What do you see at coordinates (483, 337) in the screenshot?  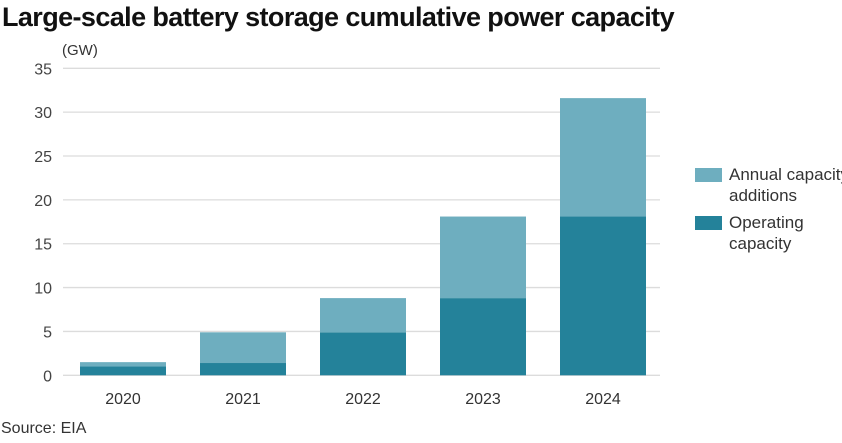 I see `bar-2023-operating-capacity` at bounding box center [483, 337].